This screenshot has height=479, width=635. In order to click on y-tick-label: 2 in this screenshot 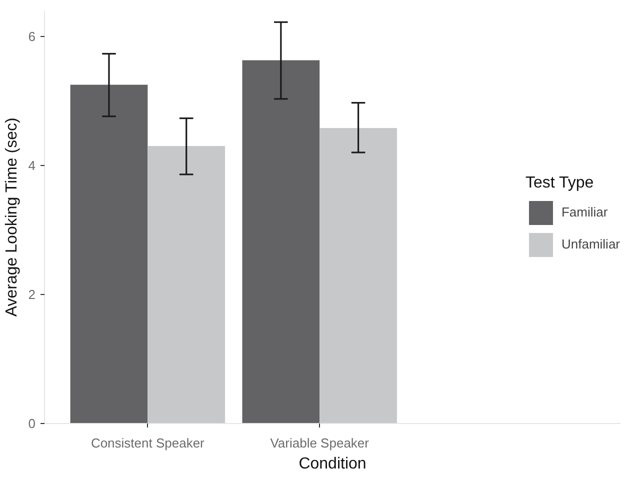, I will do `click(32, 294)`.